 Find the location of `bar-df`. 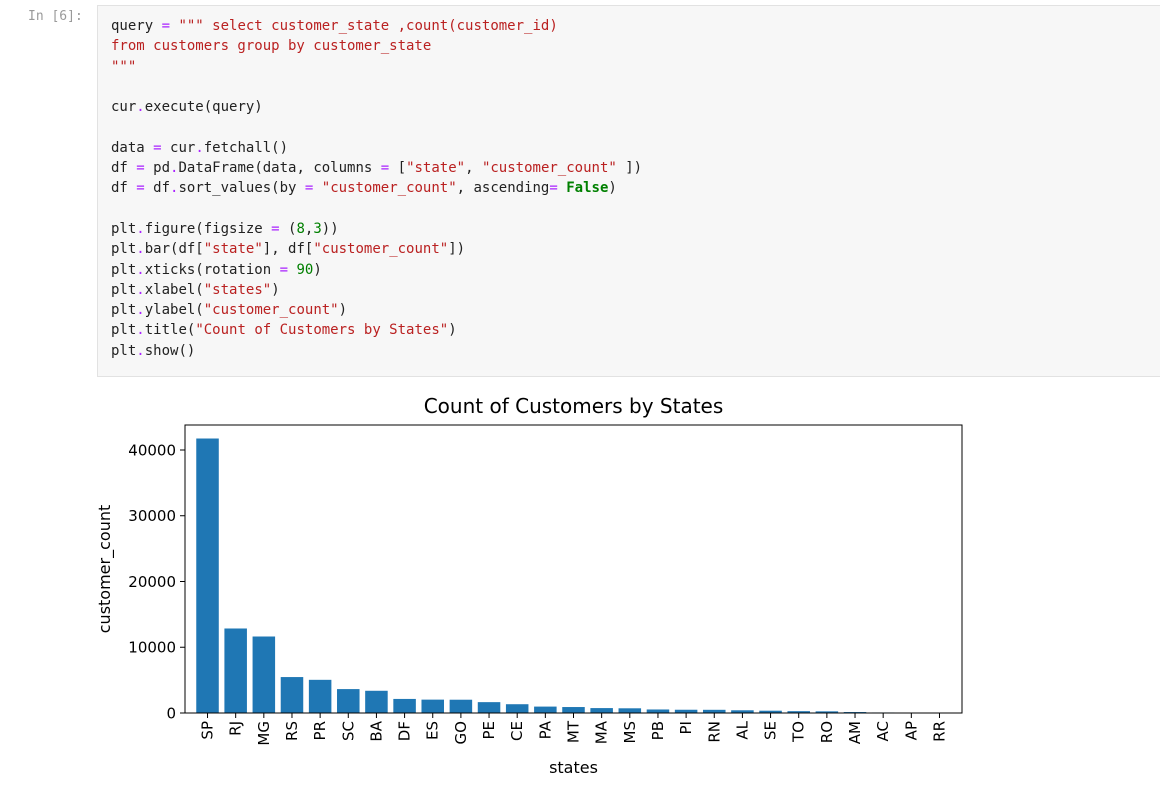

bar-df is located at coordinates (404, 706).